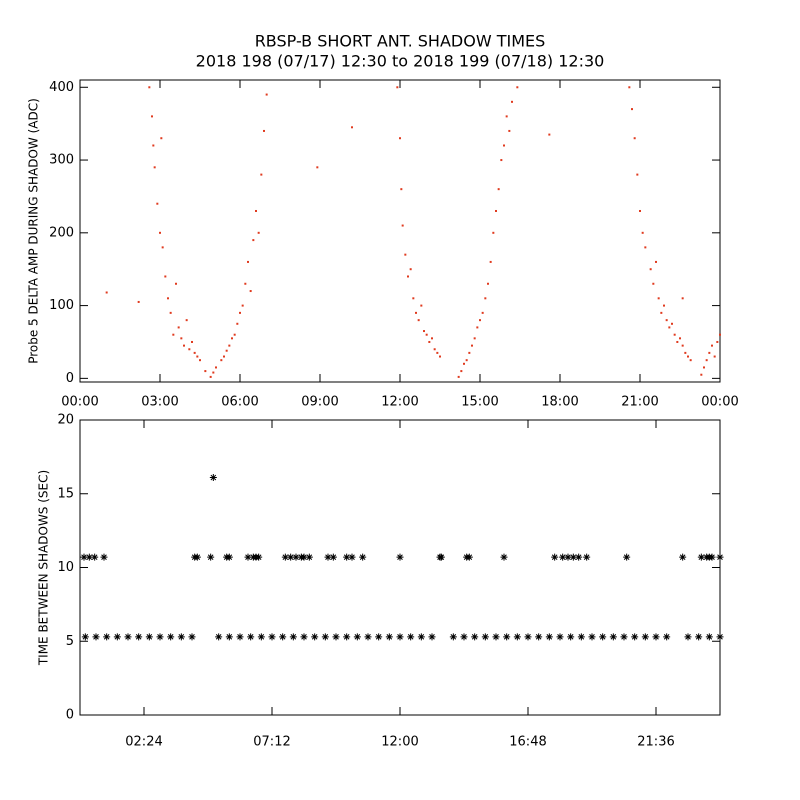  Describe the element at coordinates (61, 87) in the screenshot. I see `y-tick-label: 400` at that location.